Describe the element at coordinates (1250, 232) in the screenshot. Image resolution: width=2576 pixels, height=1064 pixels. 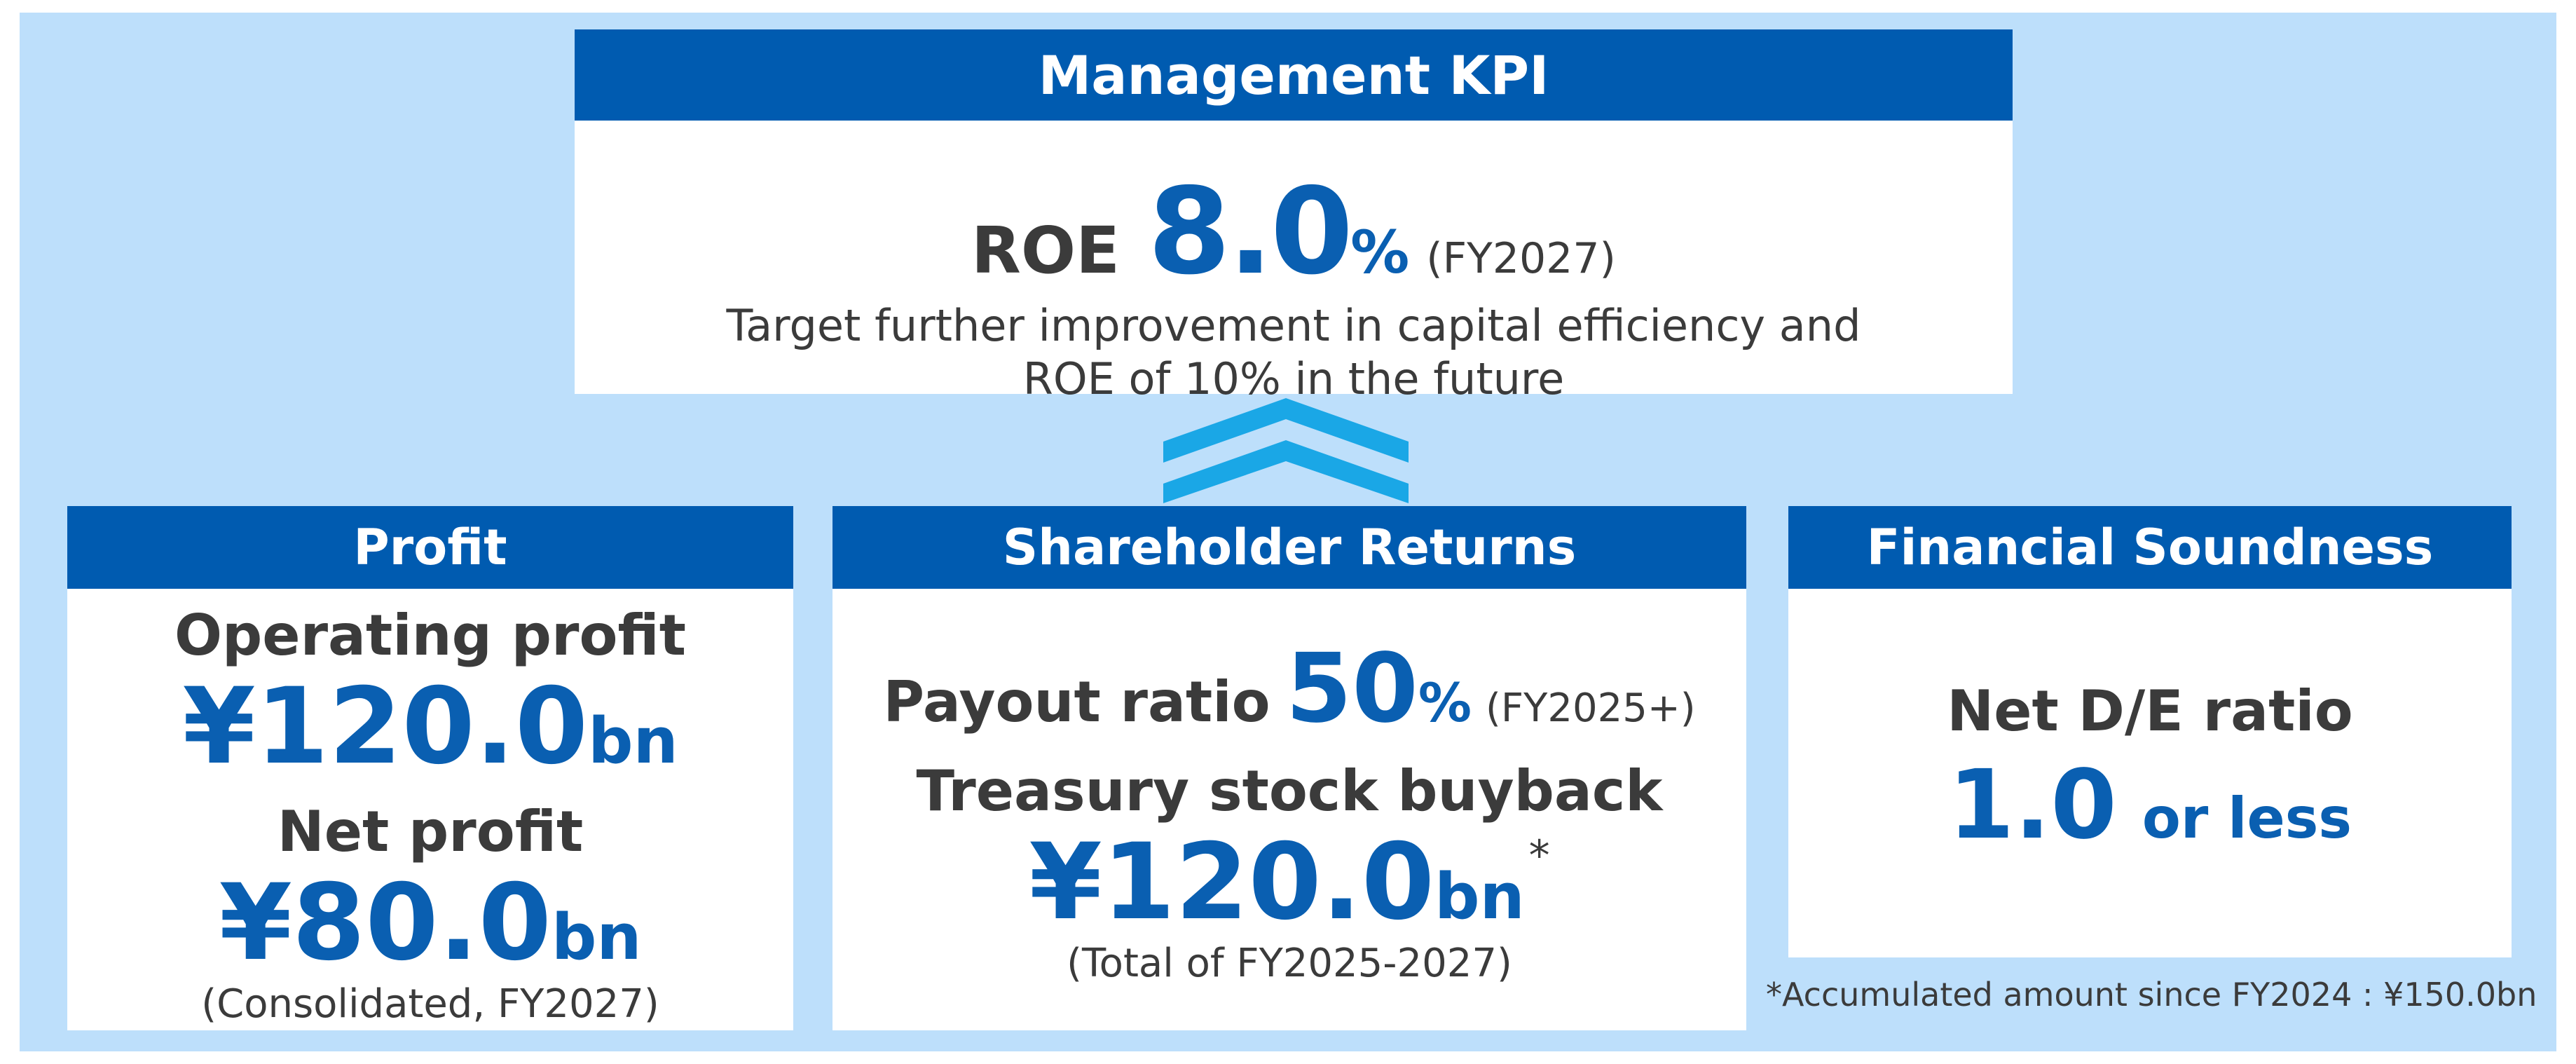
I see `roe-value: 8.0` at that location.